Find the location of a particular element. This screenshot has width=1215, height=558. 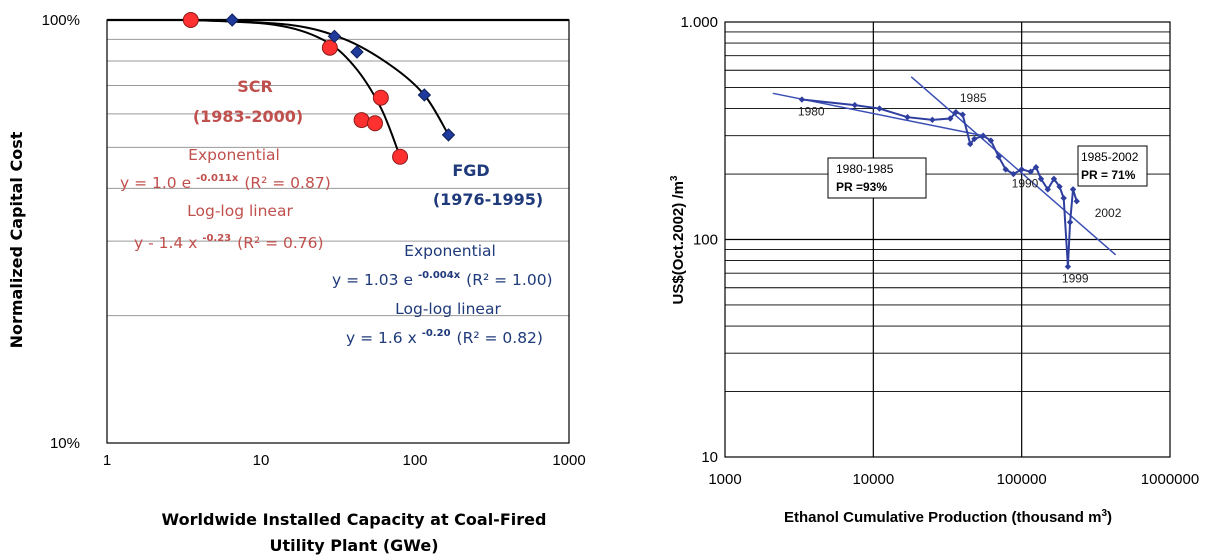

fgd-log-r2: (R² = 0.82) is located at coordinates (500, 338).